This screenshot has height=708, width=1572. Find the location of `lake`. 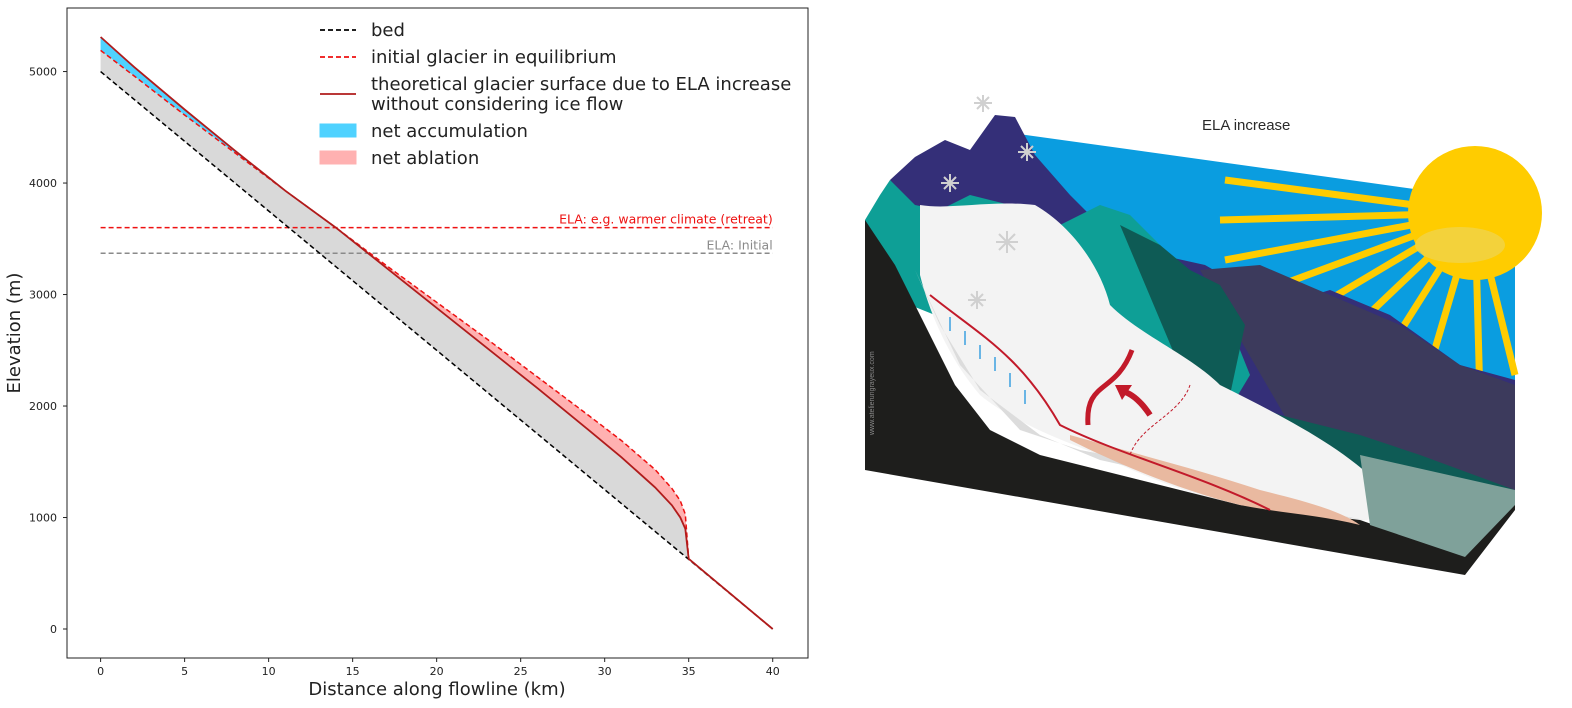

lake is located at coordinates (1437, 506).